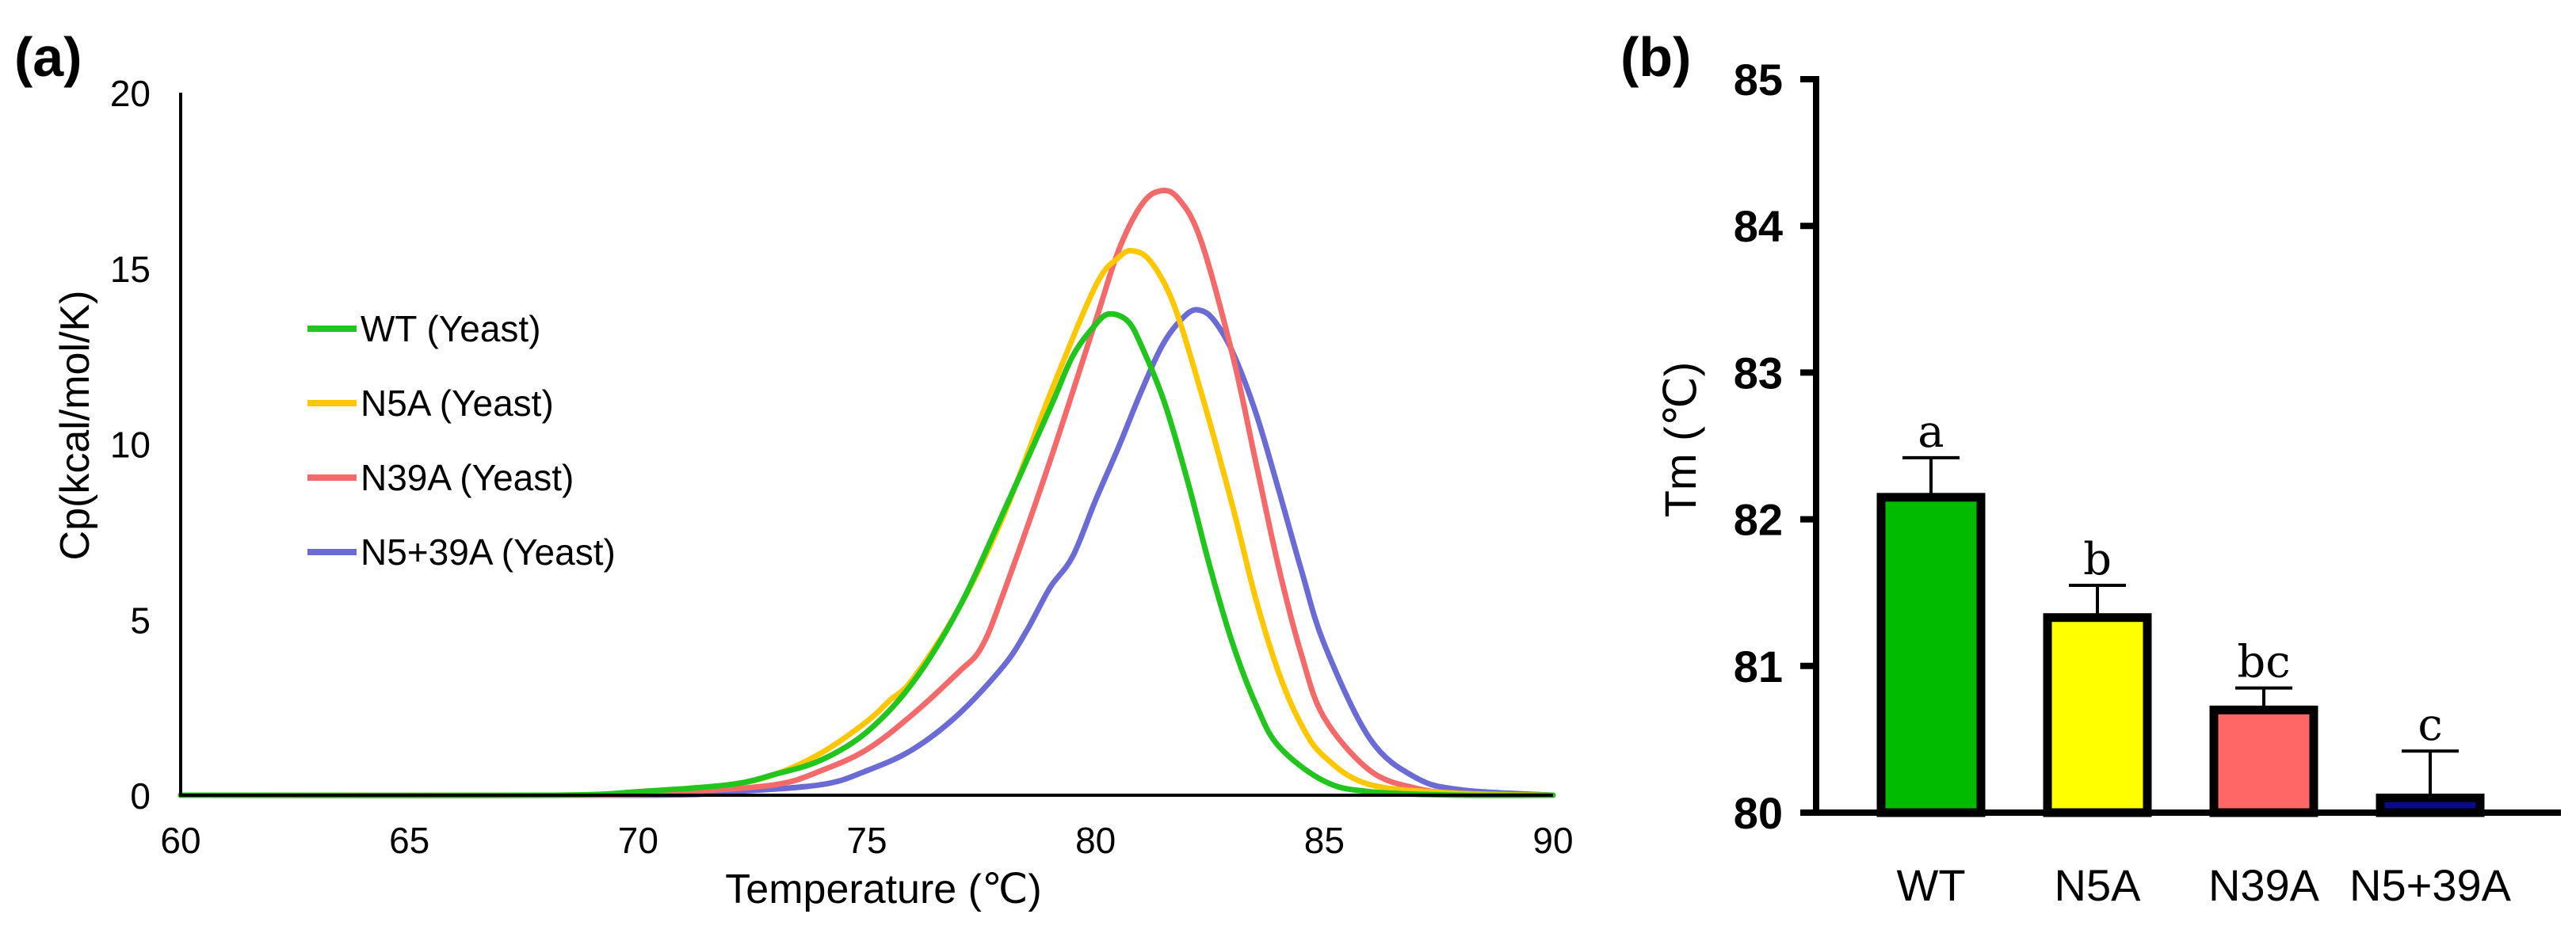  I want to click on panel-b-label: (b), so click(1655, 57).